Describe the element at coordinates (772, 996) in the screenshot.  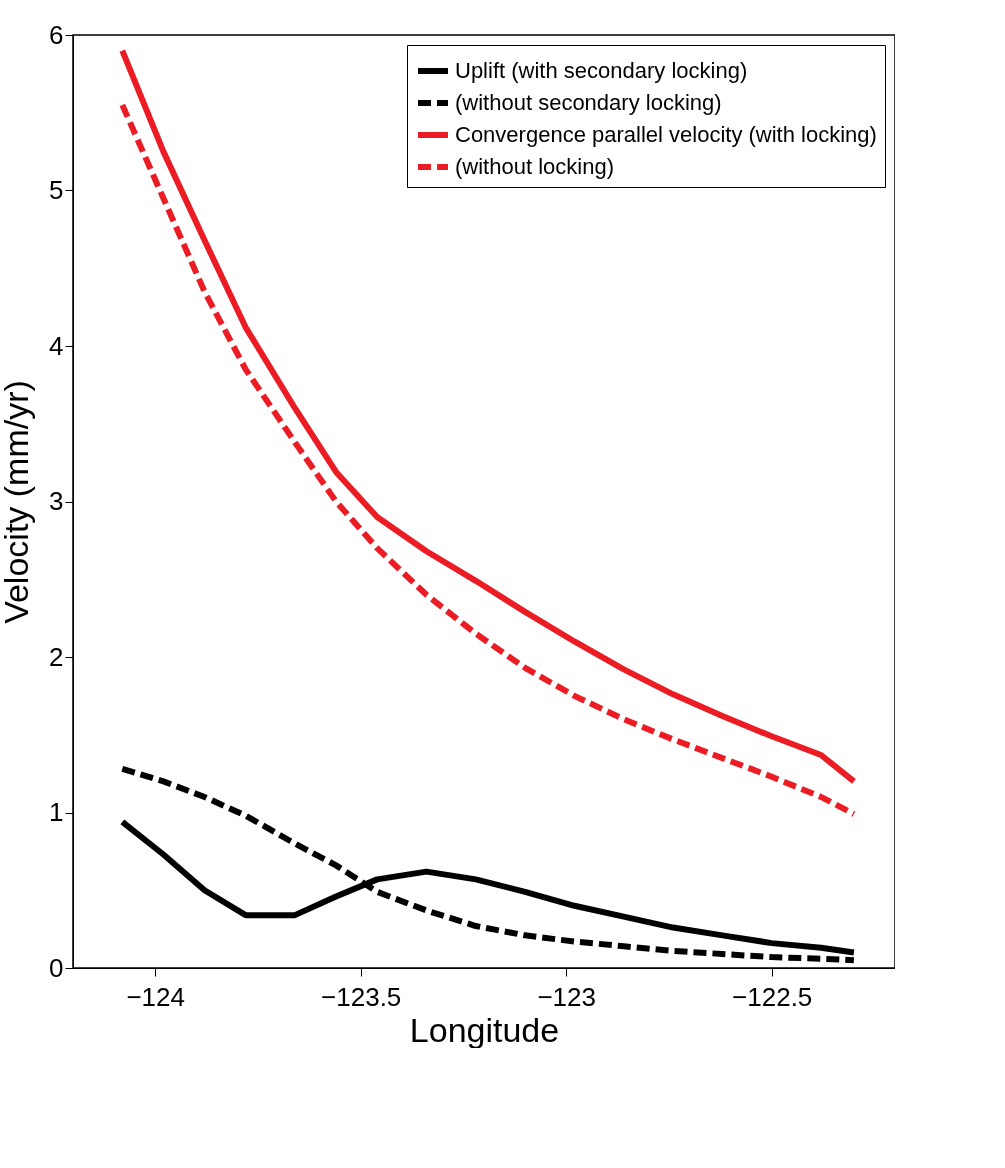
I see `x-tick-label: −122.5` at that location.